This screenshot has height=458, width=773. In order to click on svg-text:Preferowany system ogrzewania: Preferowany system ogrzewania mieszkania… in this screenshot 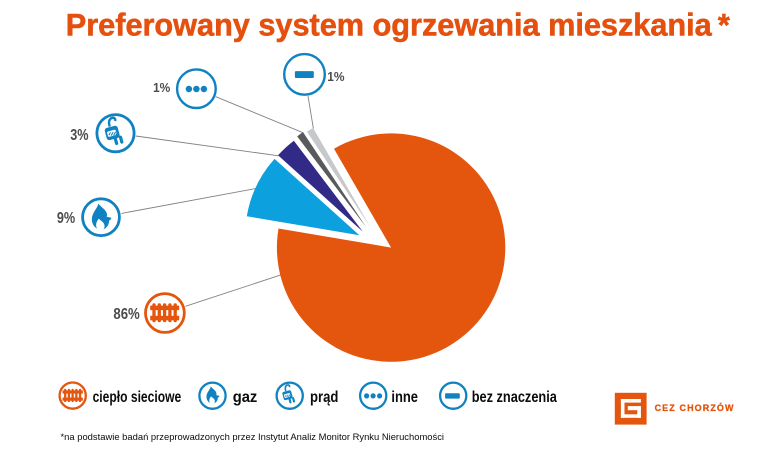, I will do `click(398, 24)`.